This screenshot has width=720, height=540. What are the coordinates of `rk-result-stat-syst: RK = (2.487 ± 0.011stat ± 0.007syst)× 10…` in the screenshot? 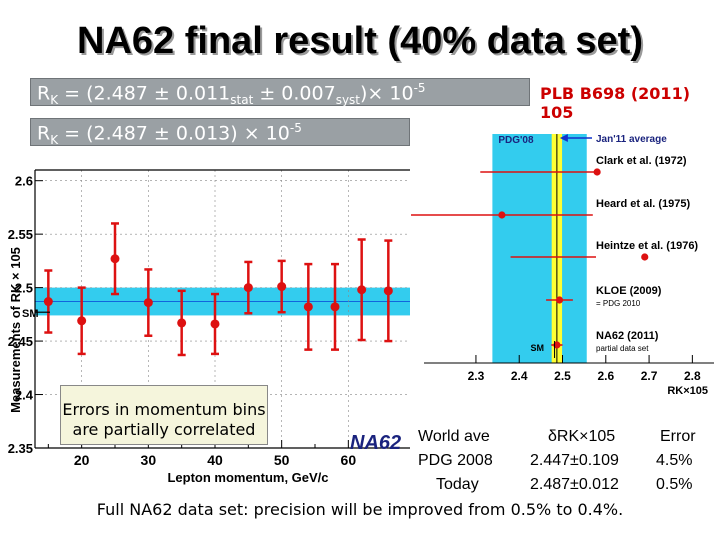 It's located at (280, 93).